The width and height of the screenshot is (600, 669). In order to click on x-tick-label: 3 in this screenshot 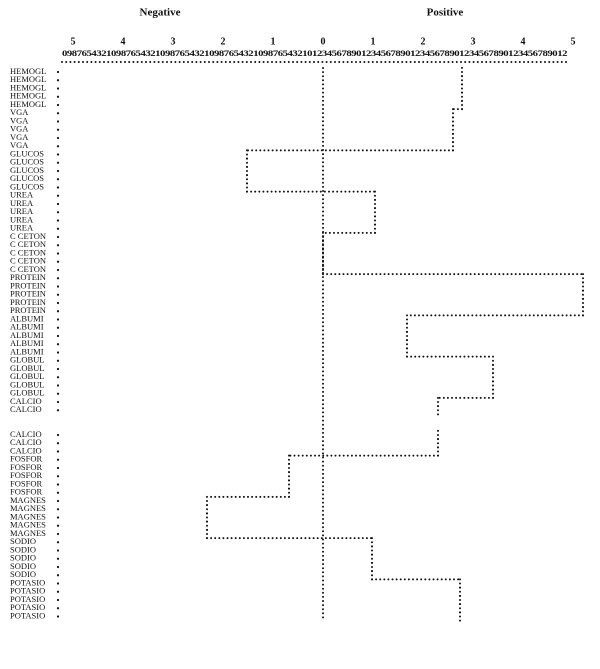, I will do `click(173, 41)`.